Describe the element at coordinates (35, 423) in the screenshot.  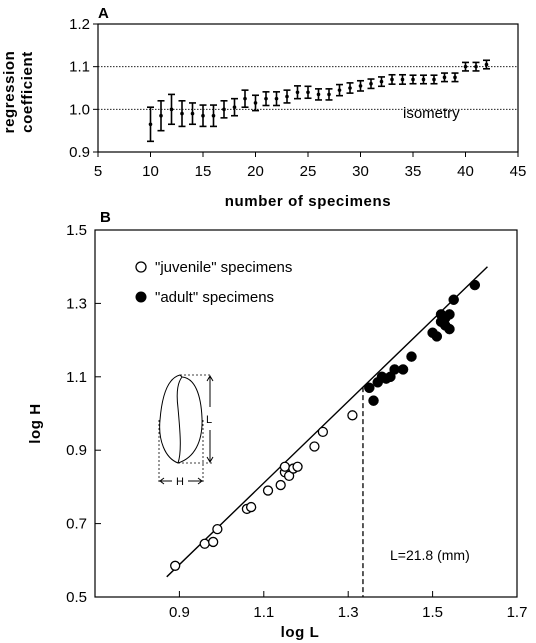
I see `panel-b-y-axis-title: log H` at that location.